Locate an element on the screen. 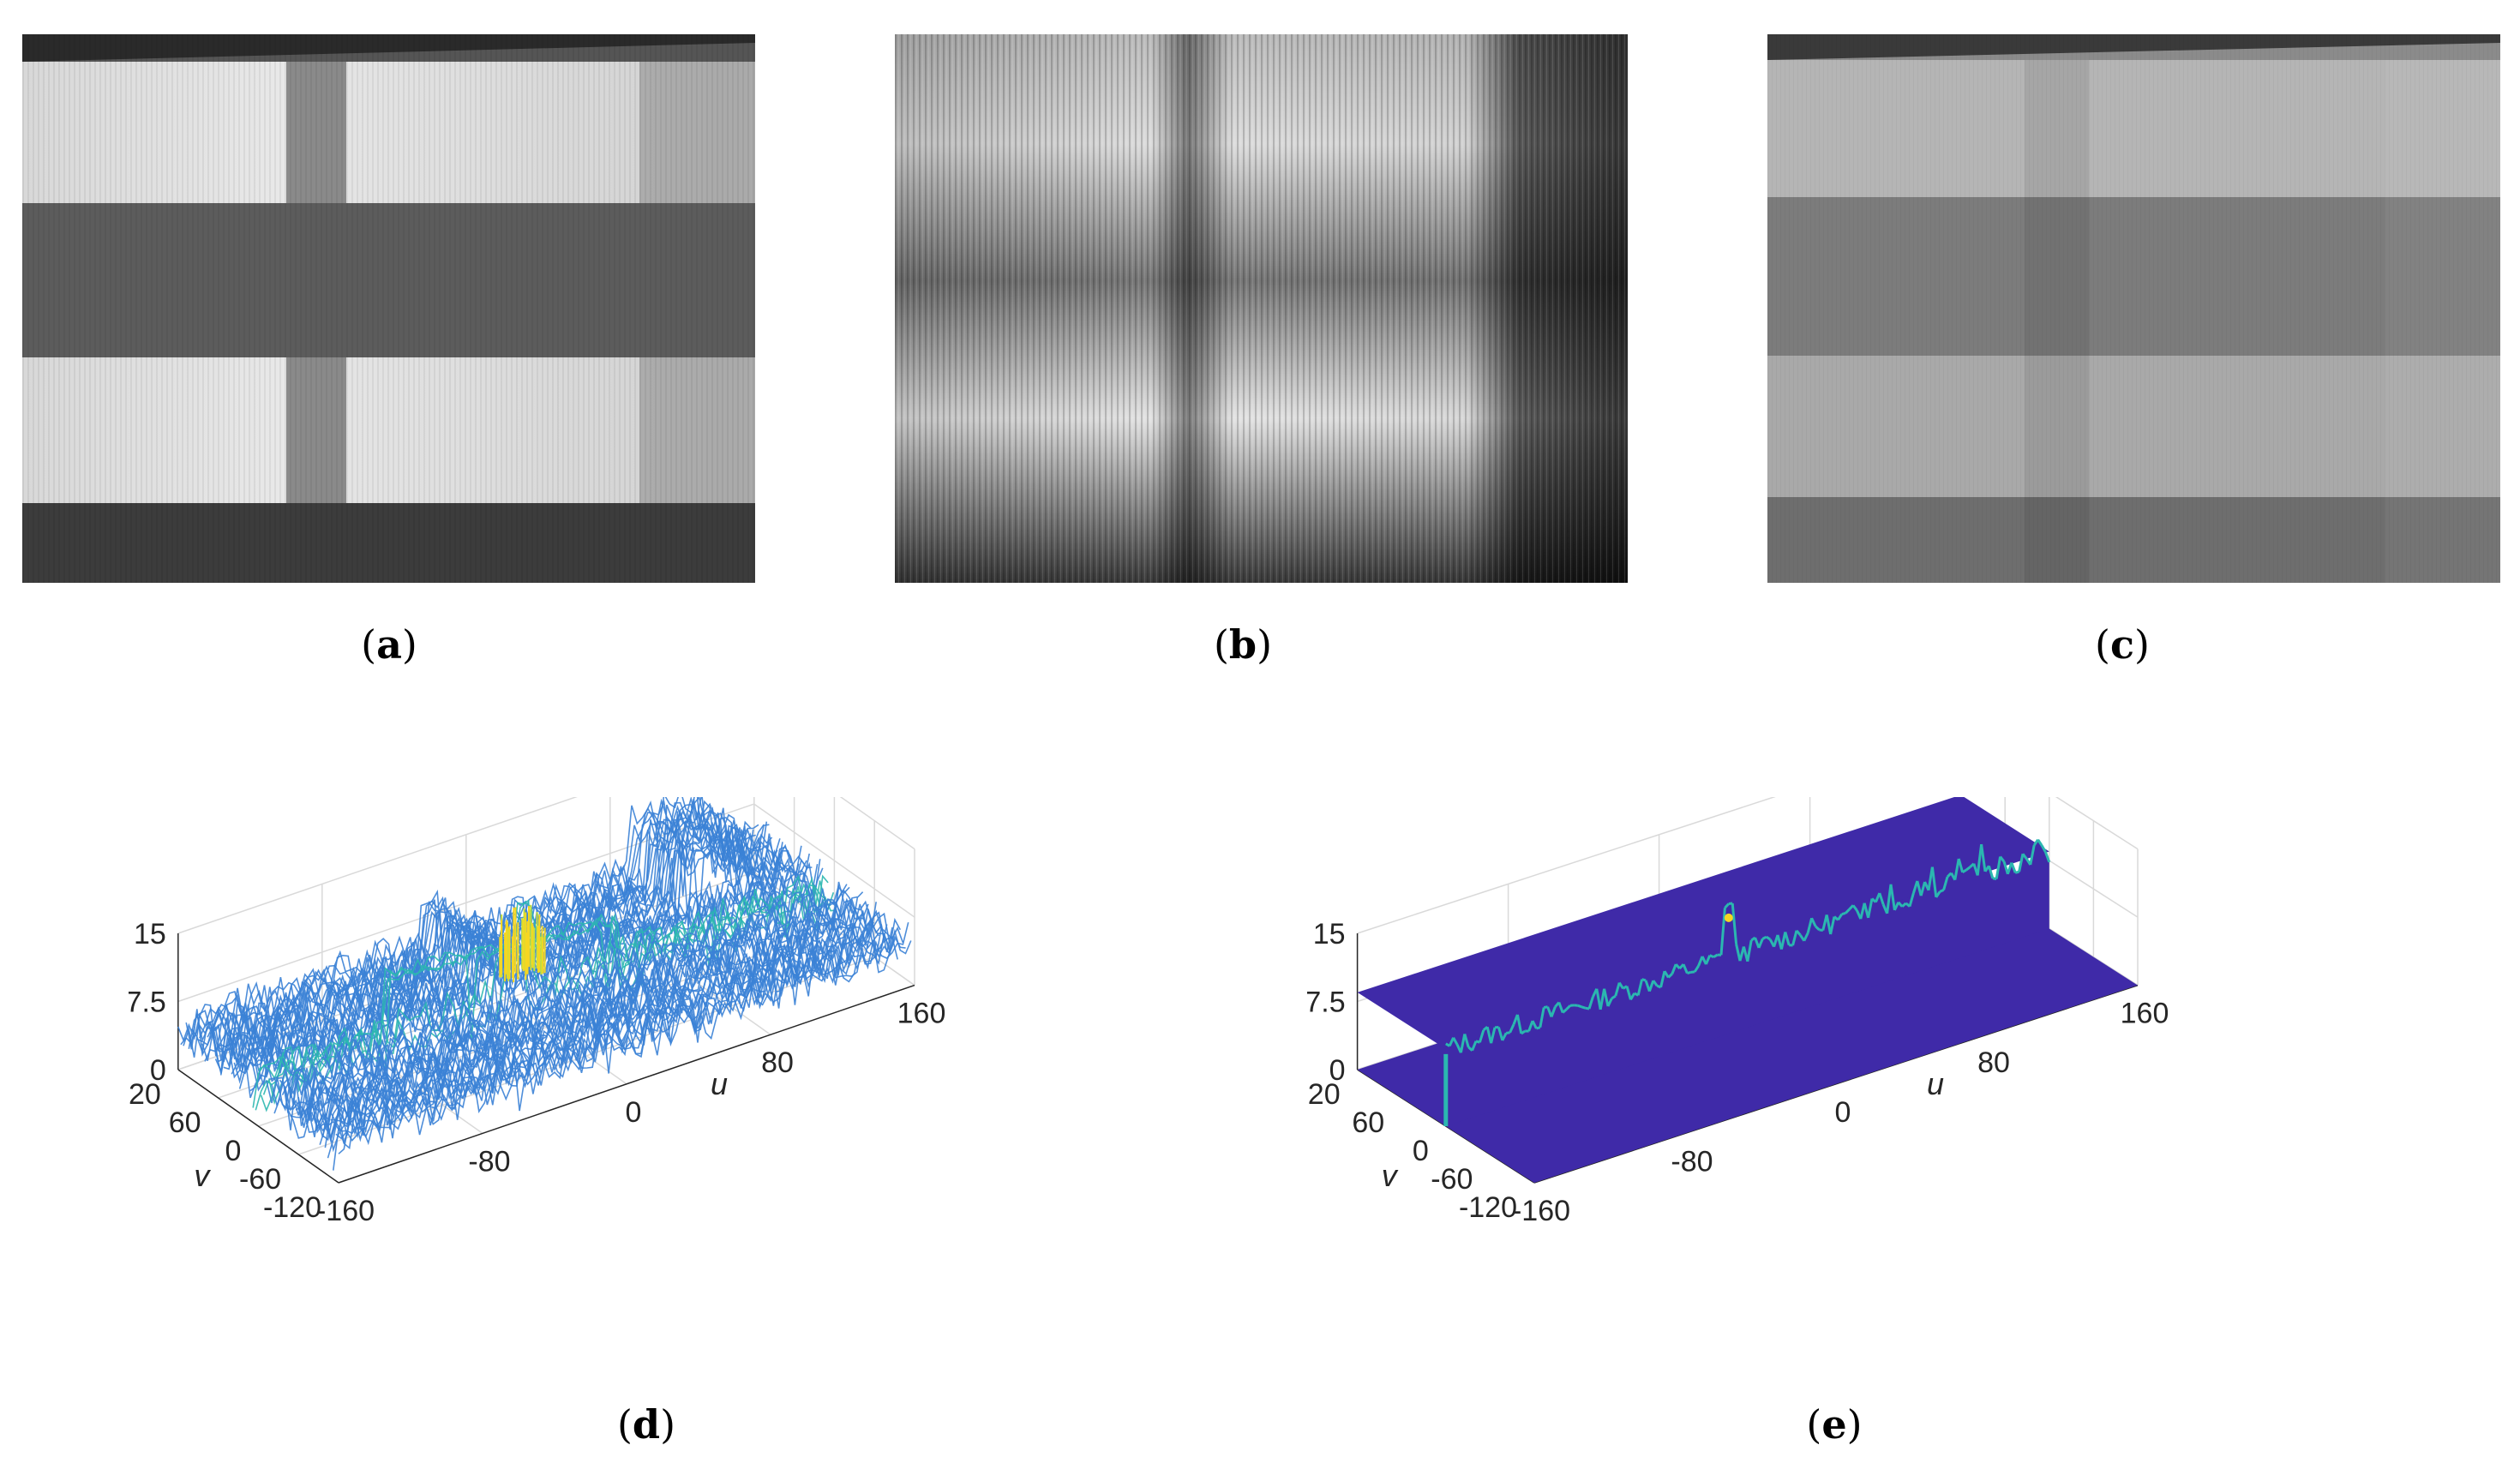 The width and height of the screenshot is (2520, 1481). u-tick-label: -160 is located at coordinates (1541, 1211).